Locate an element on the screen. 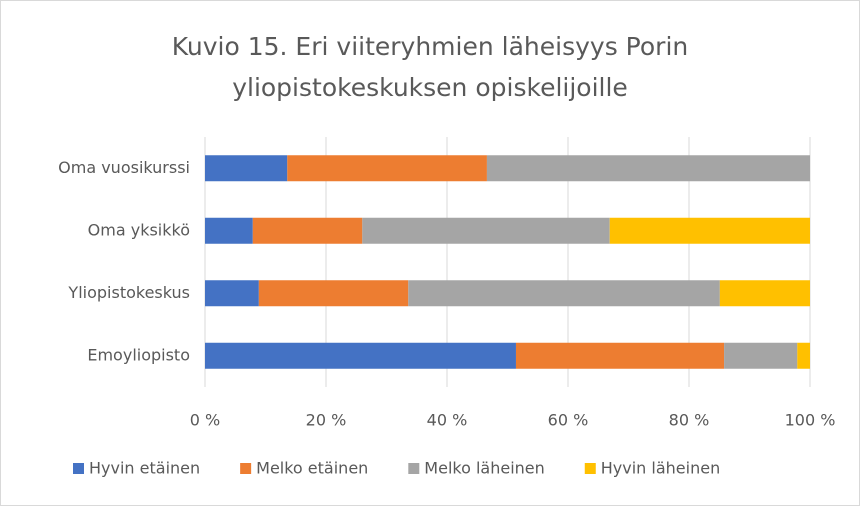 The image size is (861, 507). y-tick-label: Oma yksikkö is located at coordinates (139, 229).